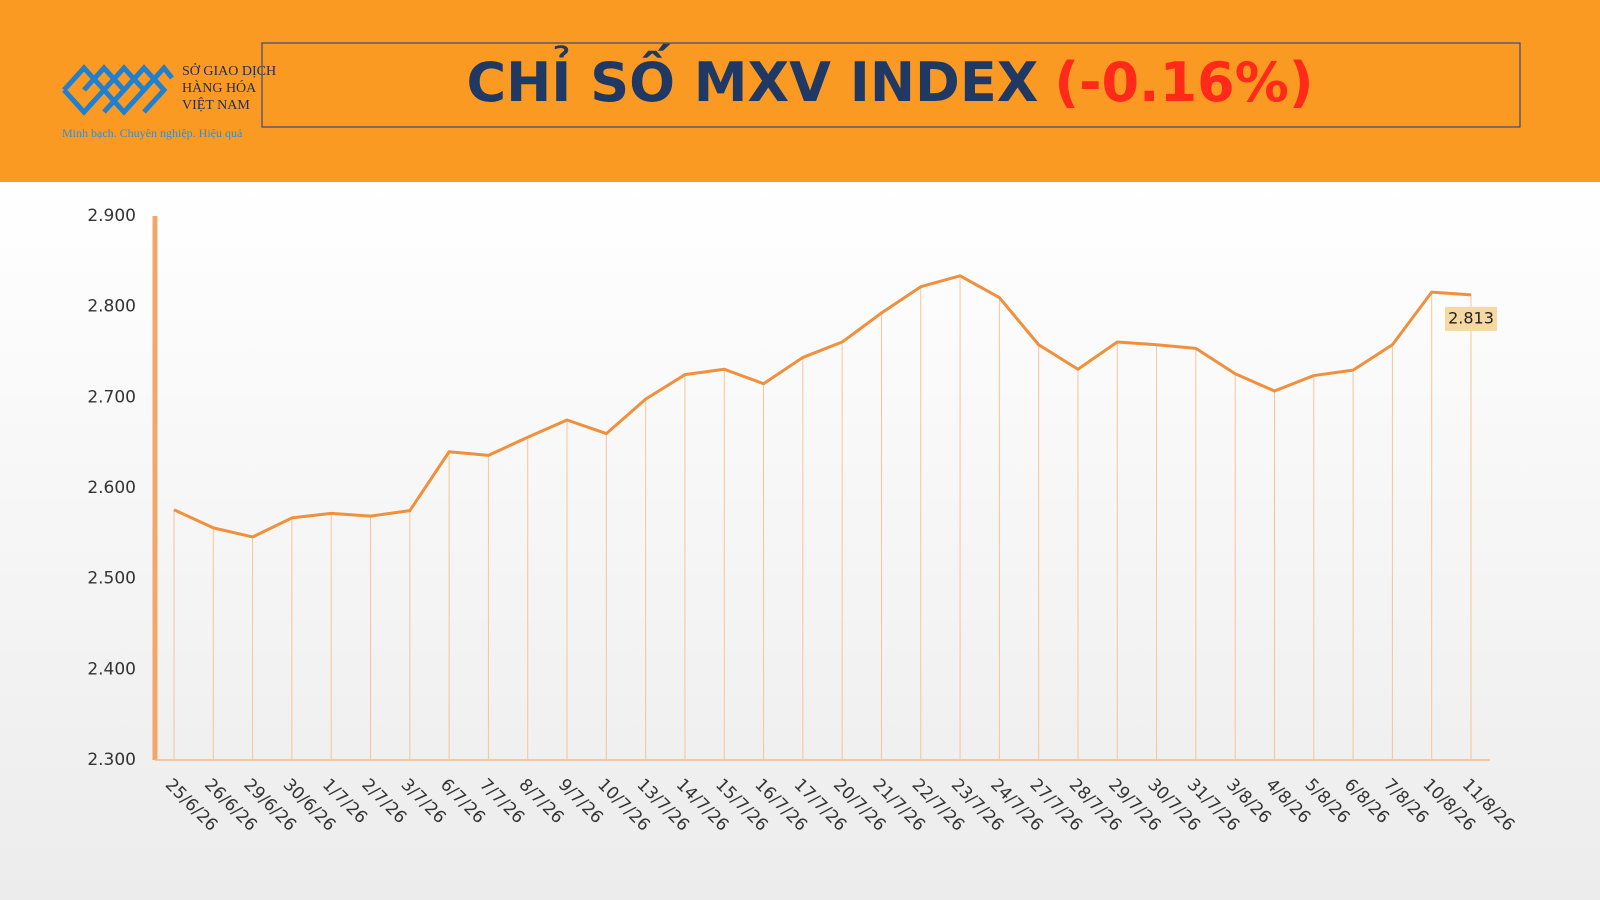 This screenshot has width=1600, height=900. I want to click on value-label-box, so click(1471, 318).